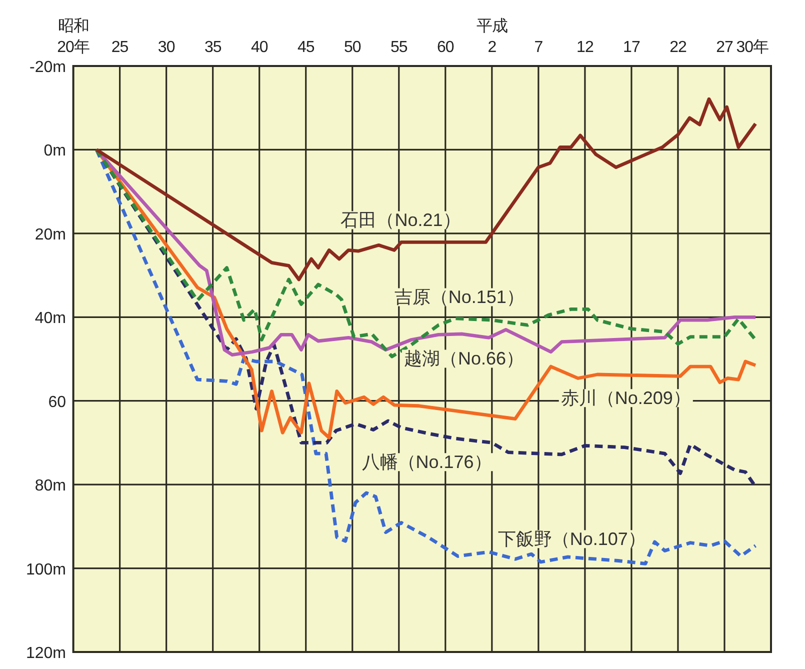  What do you see at coordinates (167, 47) in the screenshot?
I see `x-tick-label: 30` at bounding box center [167, 47].